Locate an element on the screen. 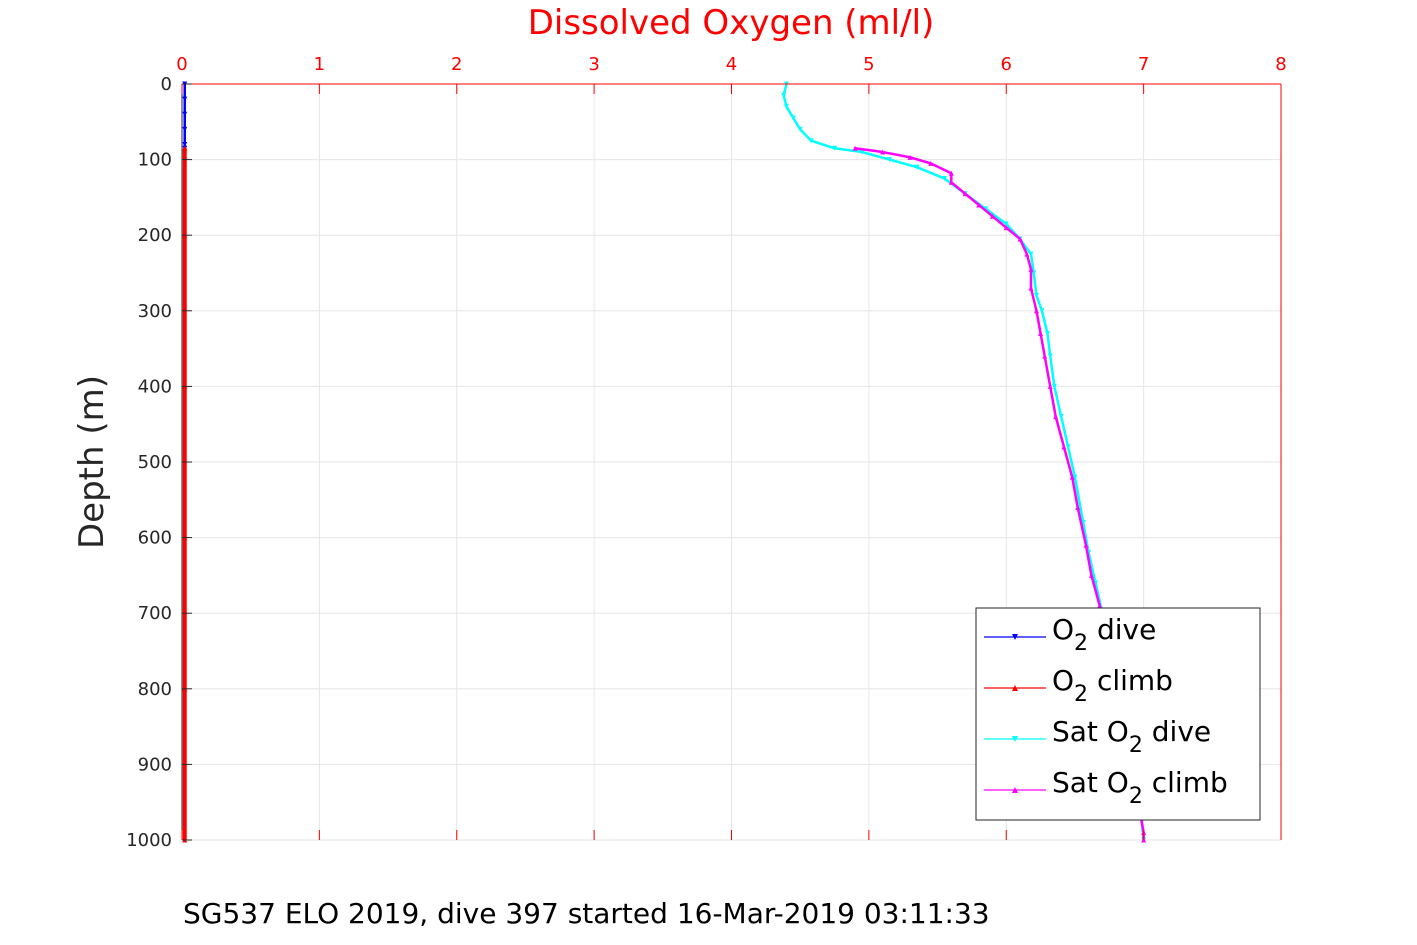  x-tick-label: 2 is located at coordinates (456, 64).